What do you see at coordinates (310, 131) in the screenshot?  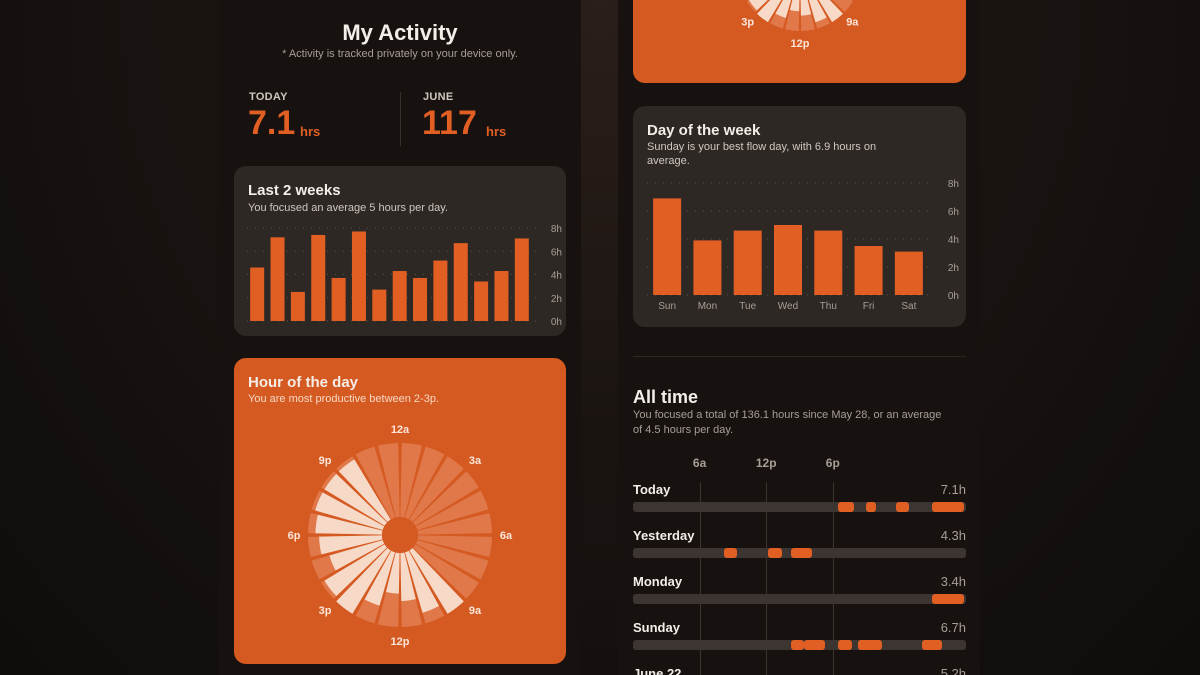 I see `stat-today-unit: hrs` at bounding box center [310, 131].